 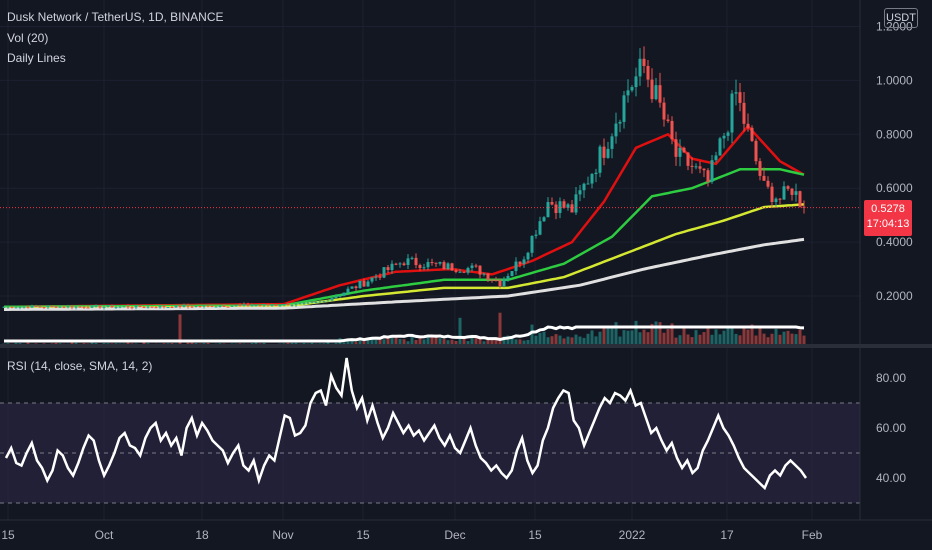 I want to click on currency-button: USDT, so click(x=901, y=18).